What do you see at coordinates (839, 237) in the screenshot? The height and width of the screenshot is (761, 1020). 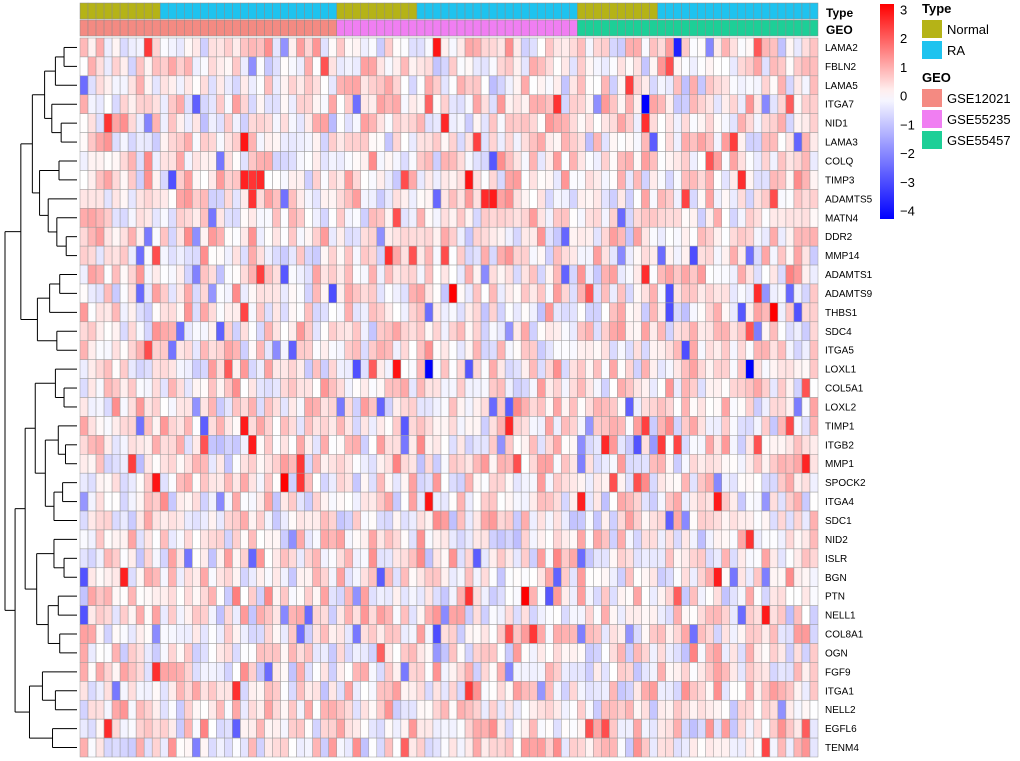 I see `gene-label: DDR2` at bounding box center [839, 237].